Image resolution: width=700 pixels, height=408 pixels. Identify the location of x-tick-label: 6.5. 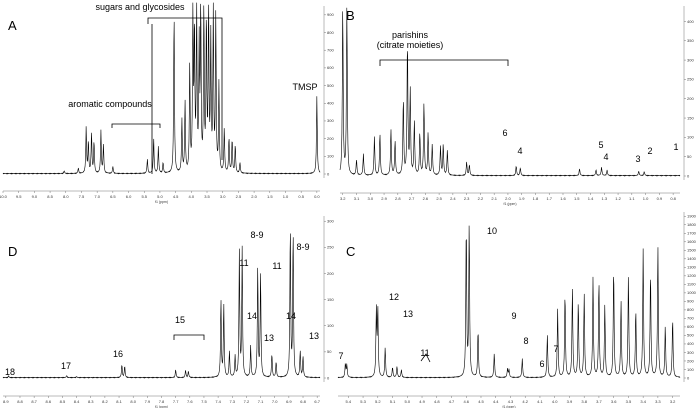
(113, 196).